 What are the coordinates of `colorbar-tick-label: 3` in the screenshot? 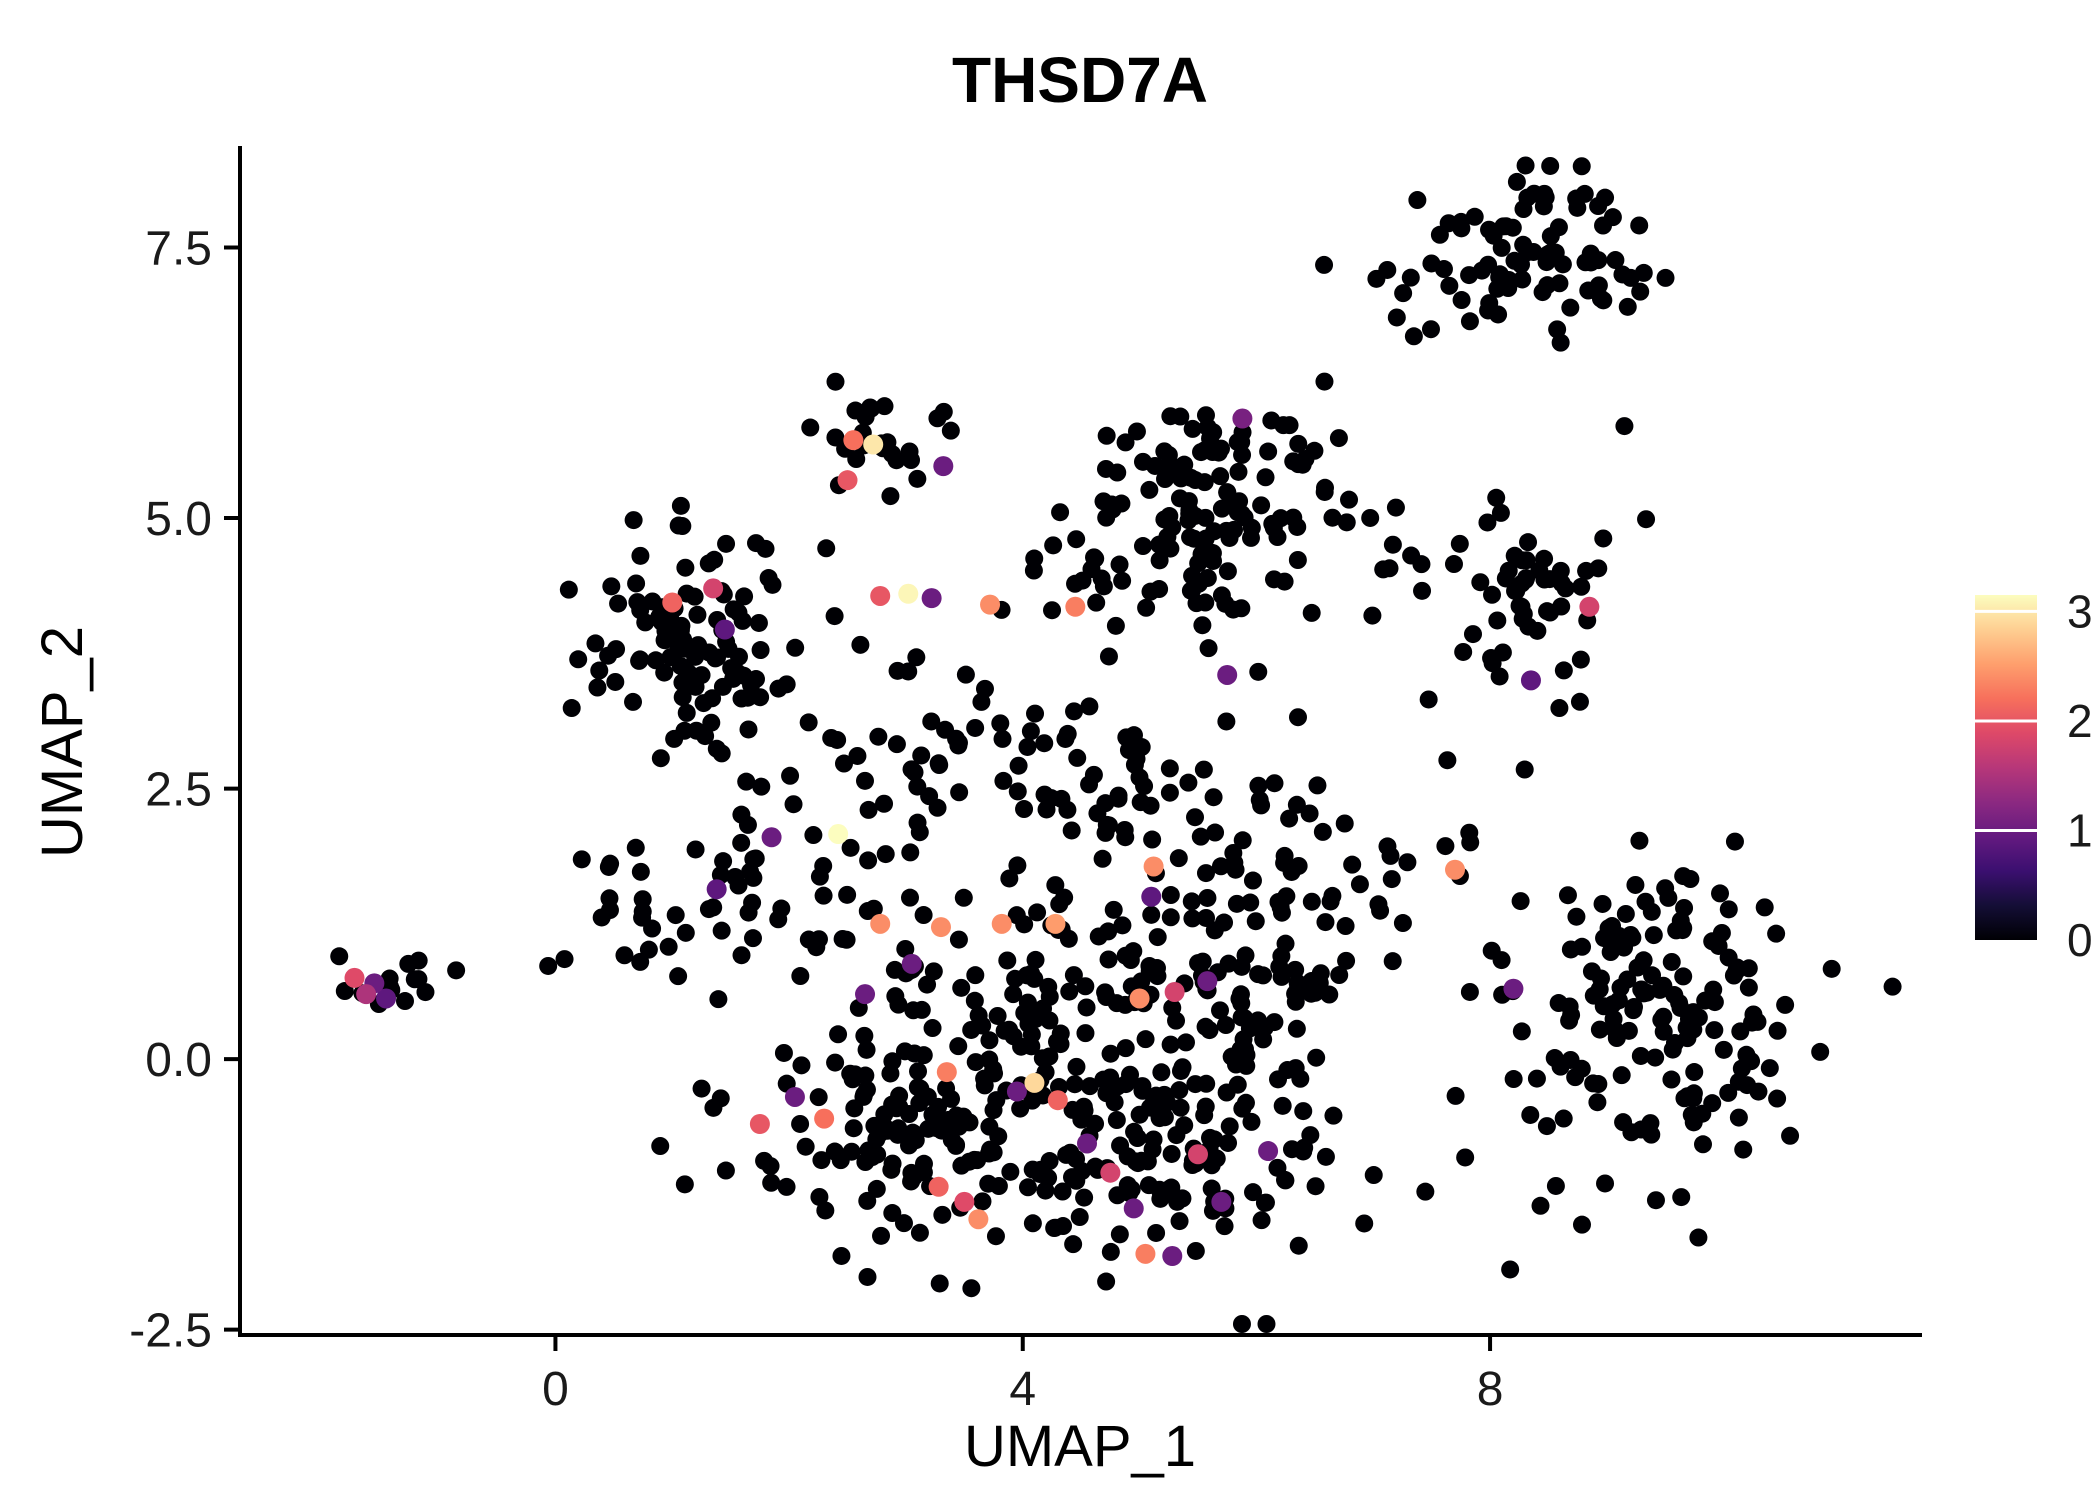 It's located at (2080, 611).